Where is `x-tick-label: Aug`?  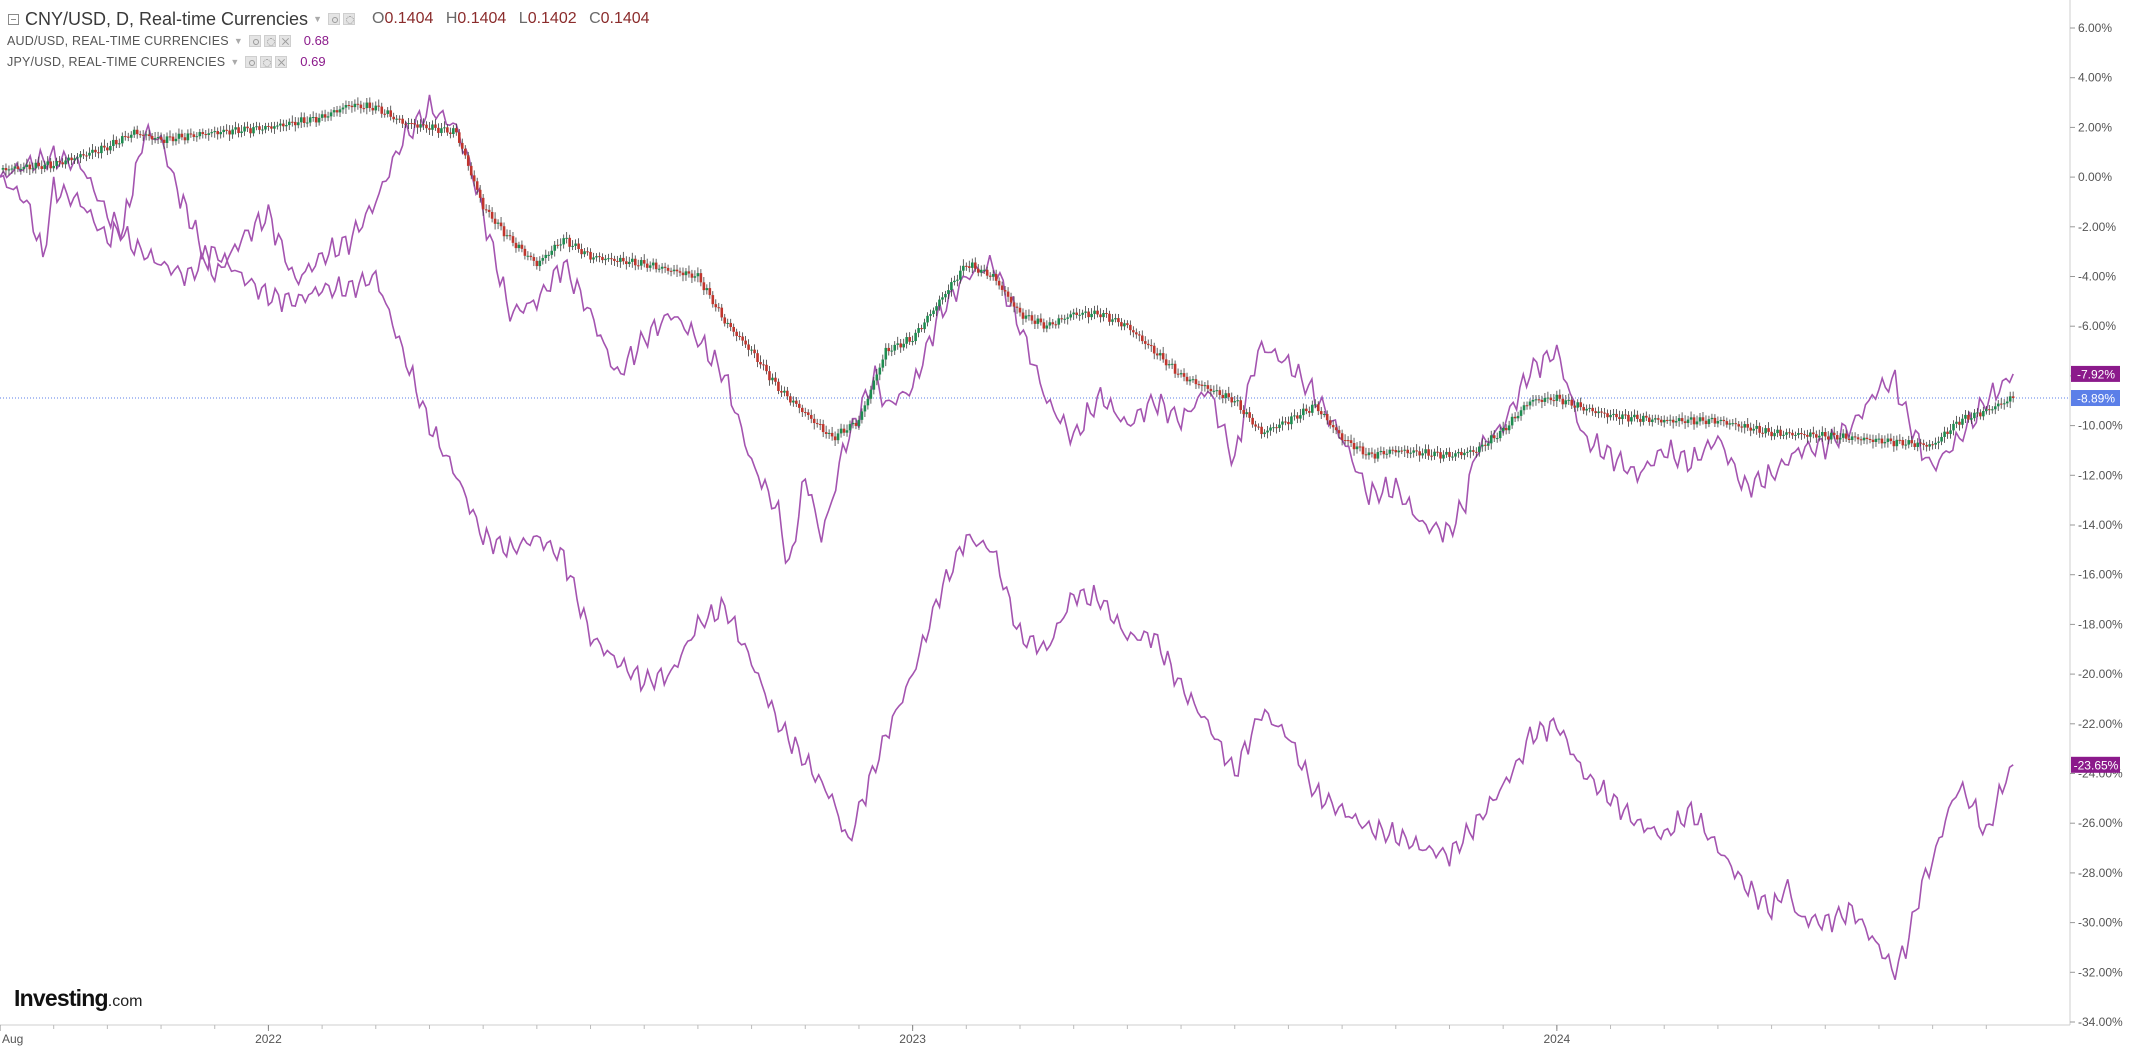
x-tick-label: Aug is located at coordinates (12, 1039).